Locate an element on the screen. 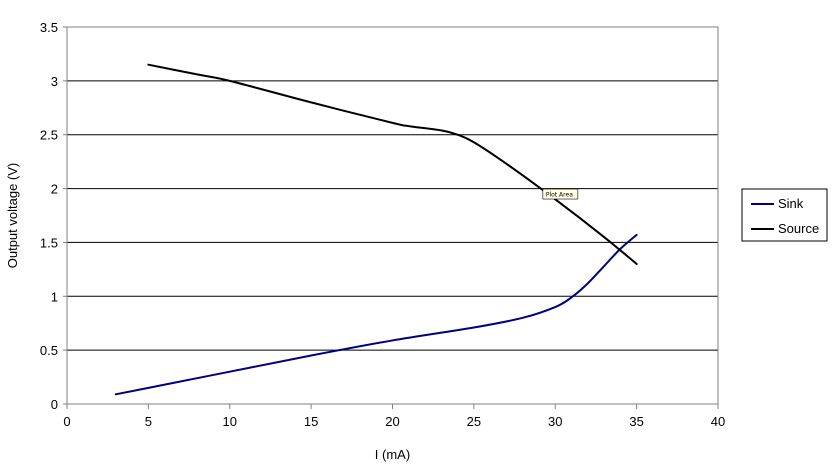  x-tick-label: 30 is located at coordinates (555, 421).